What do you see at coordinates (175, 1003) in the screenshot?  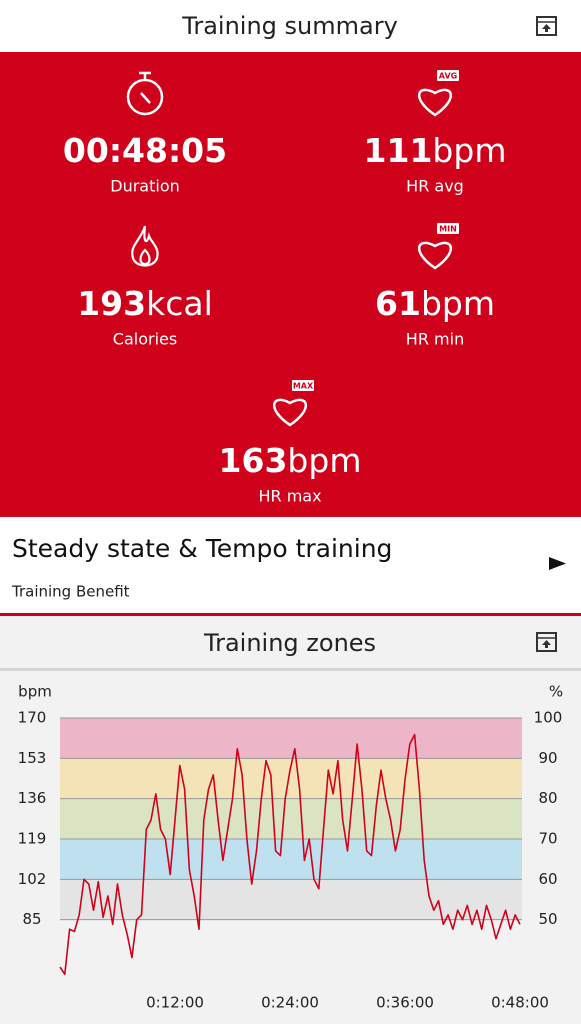 I see `x-tick-label: 0:12:00` at bounding box center [175, 1003].